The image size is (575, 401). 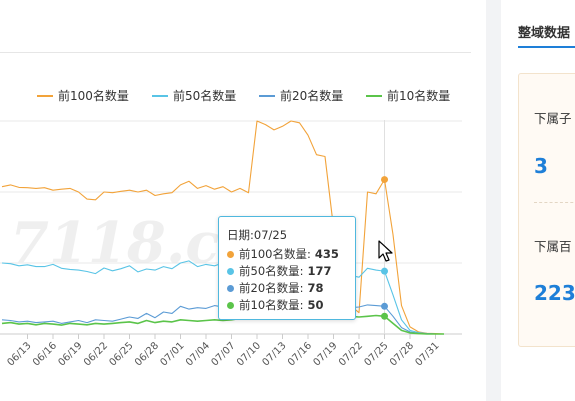 I want to click on tooltip-value-top10: 50, so click(x=315, y=305).